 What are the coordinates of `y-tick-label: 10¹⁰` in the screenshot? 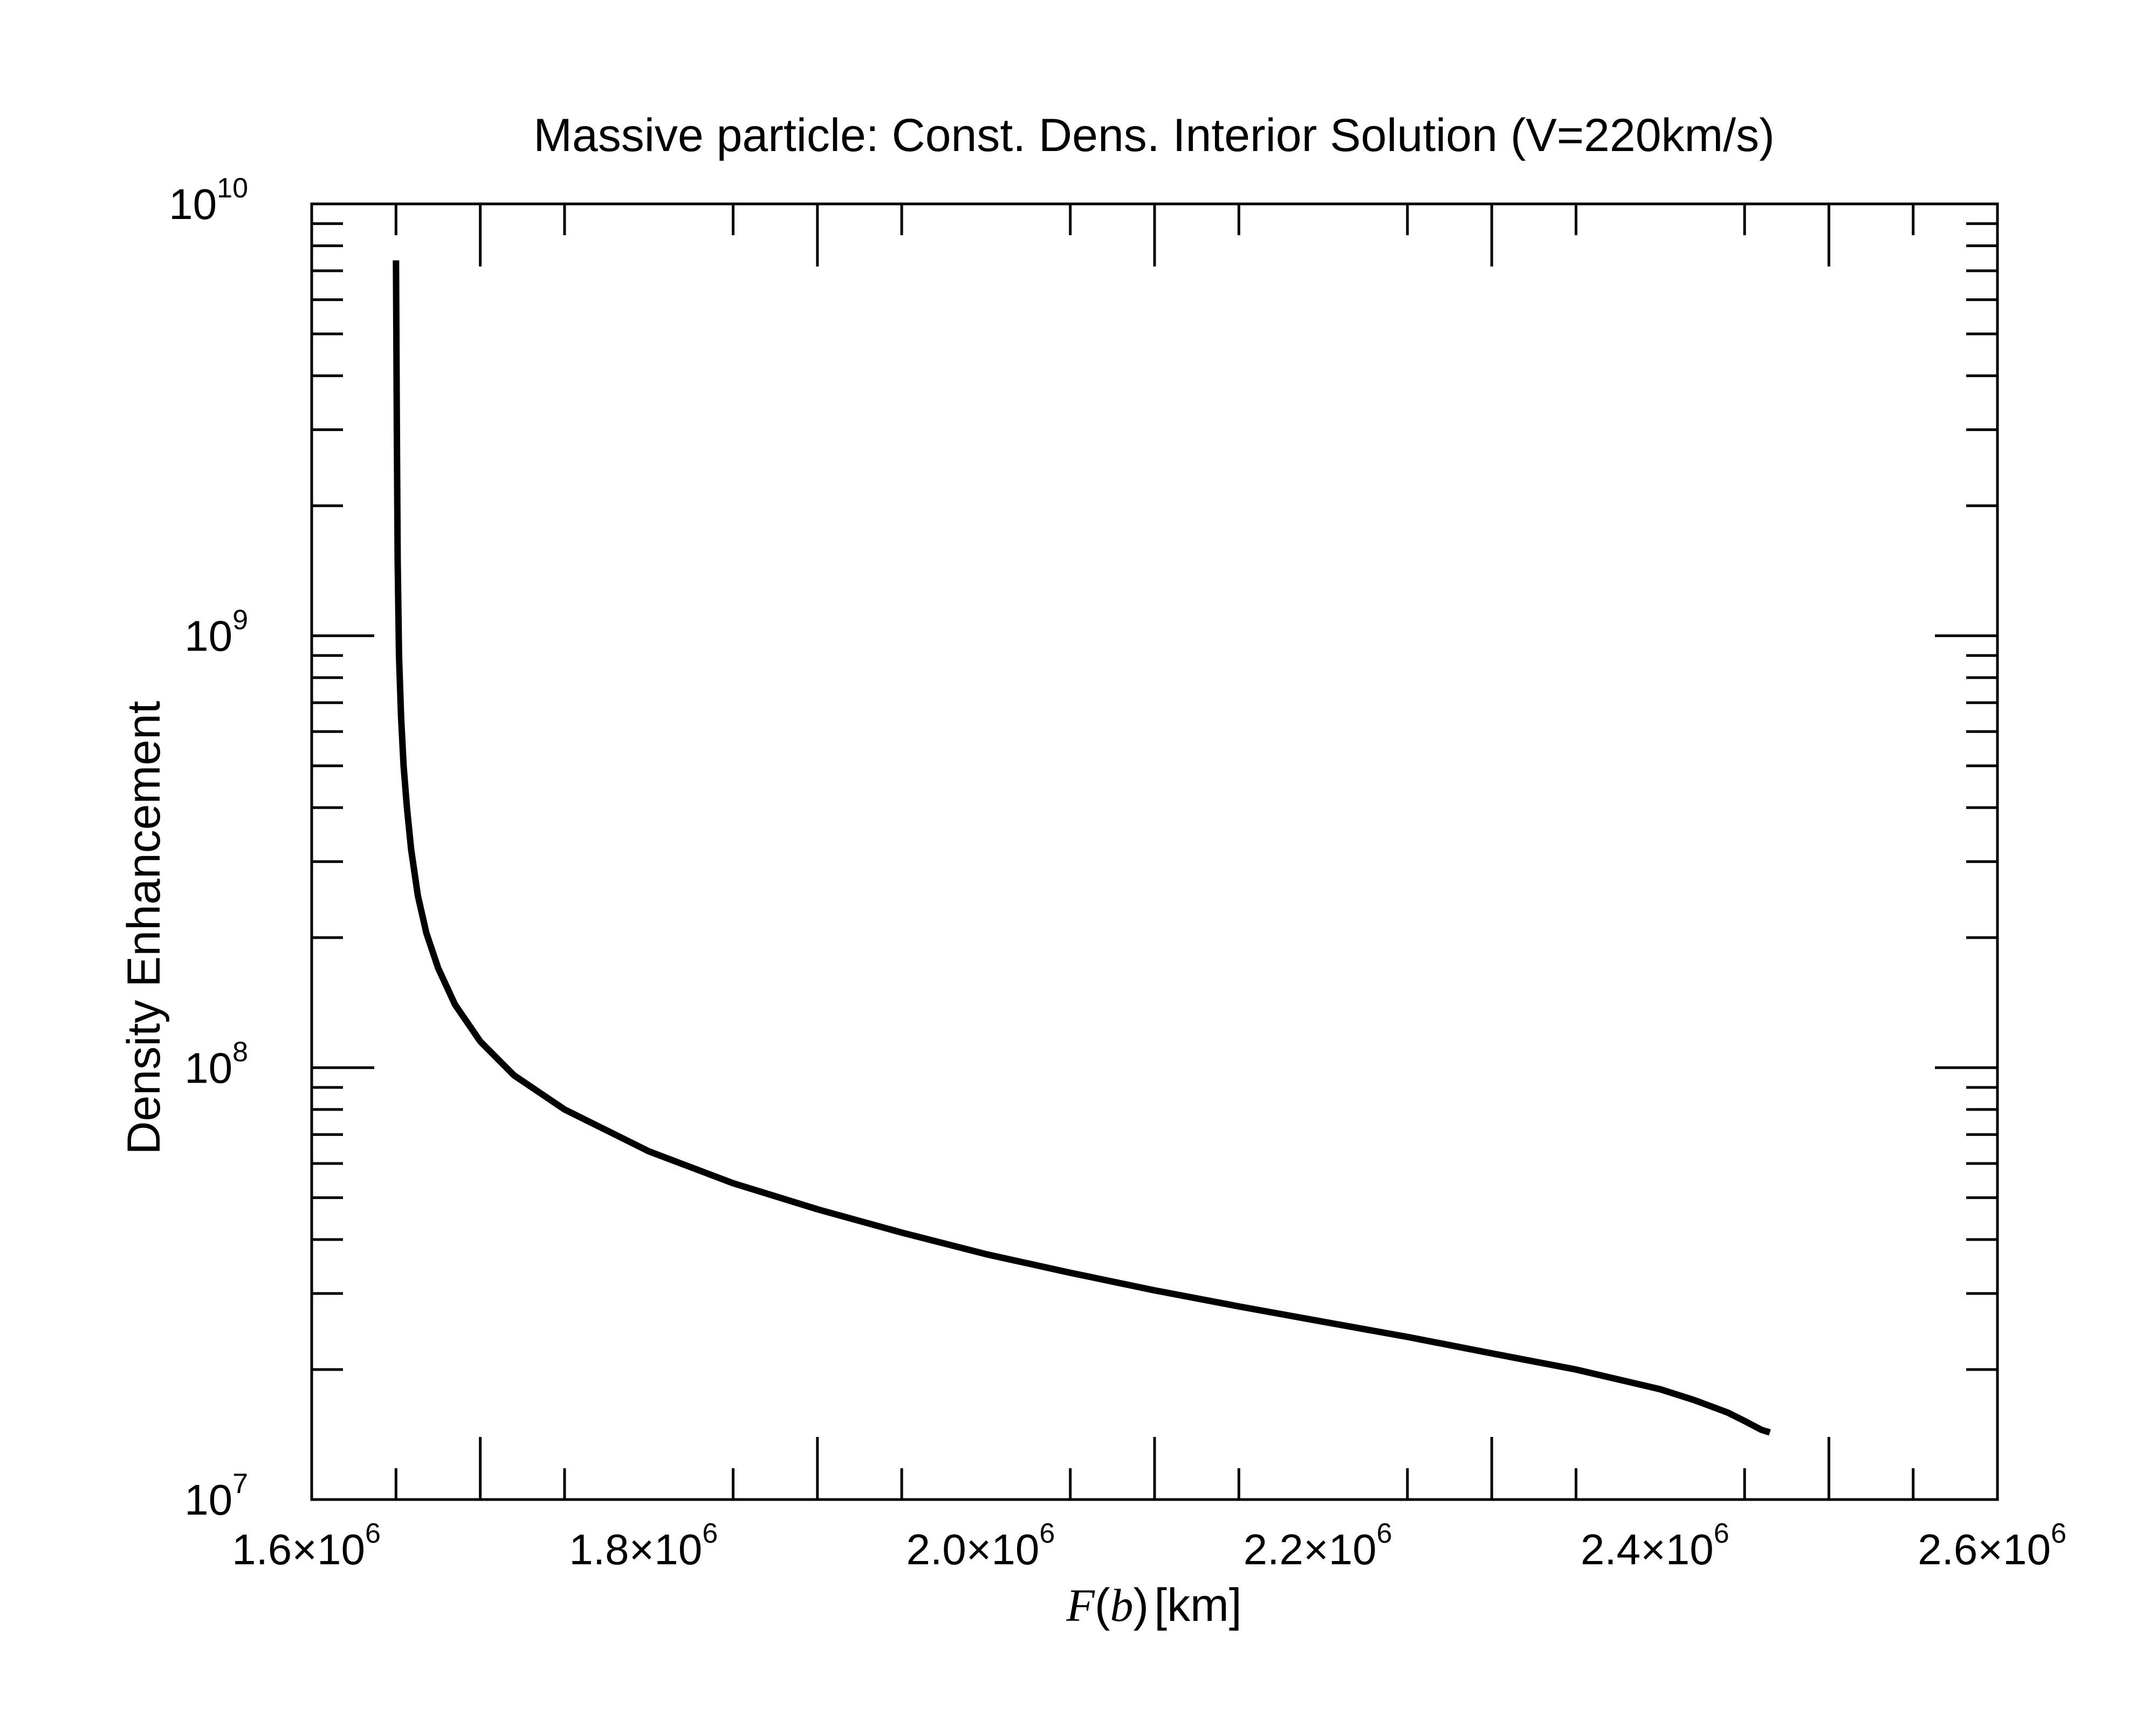 It's located at (209, 200).